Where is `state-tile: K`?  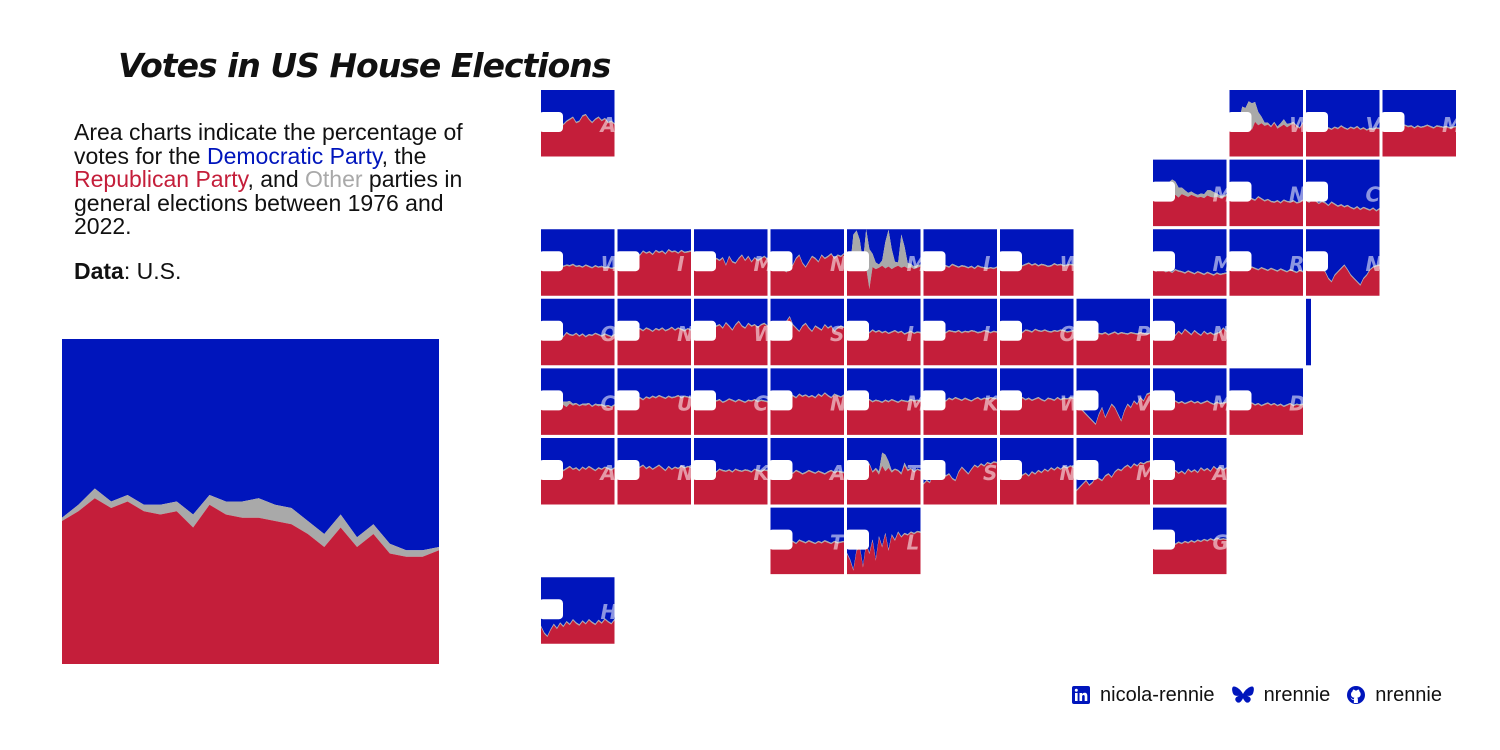
state-tile: K is located at coordinates (960, 401).